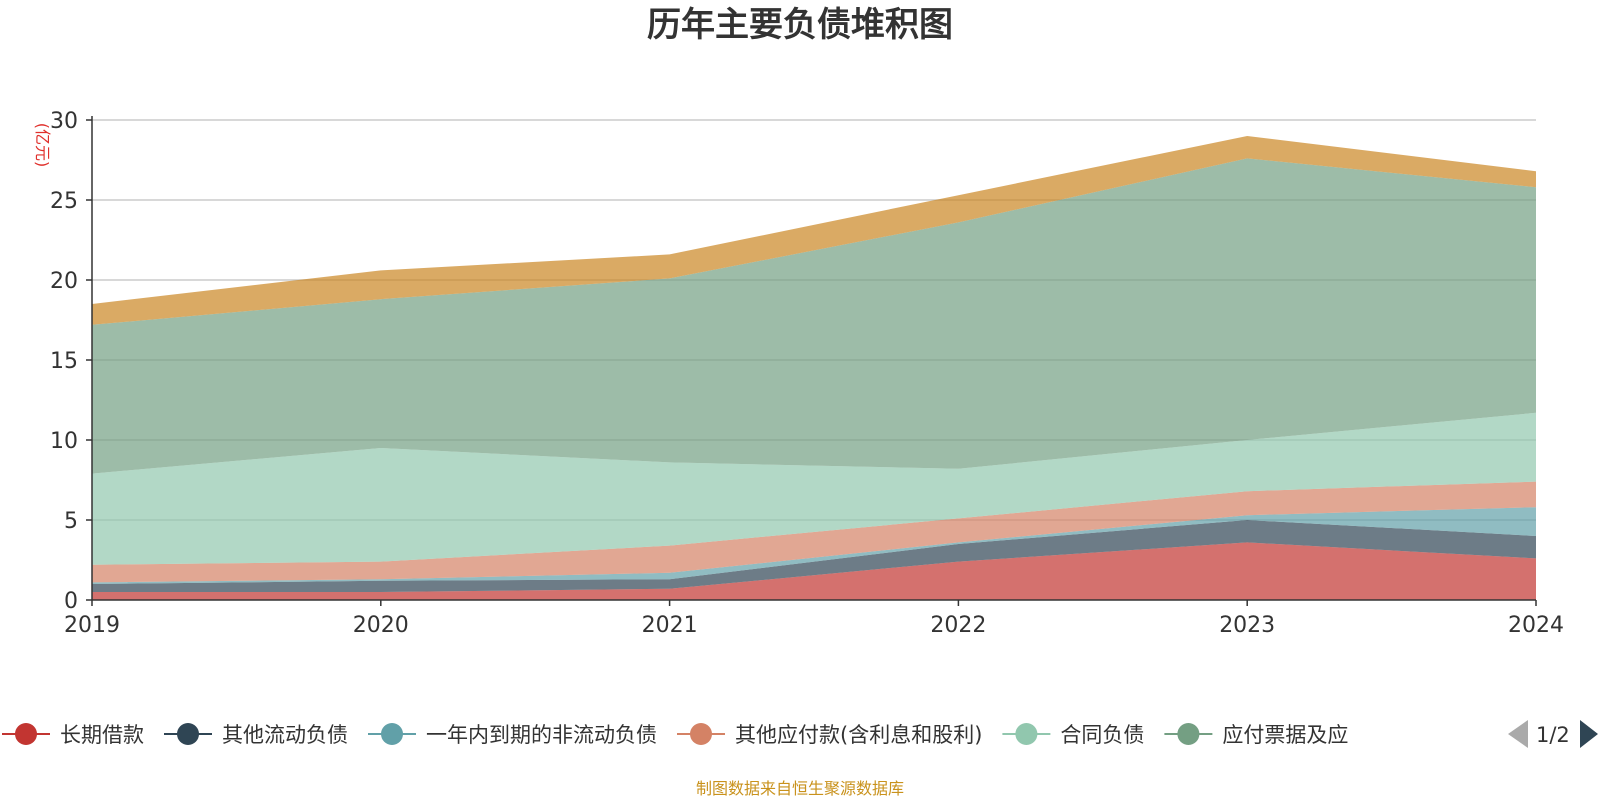 The image size is (1600, 800). I want to click on area-一年内到期的非流动负债, so click(814, 545).